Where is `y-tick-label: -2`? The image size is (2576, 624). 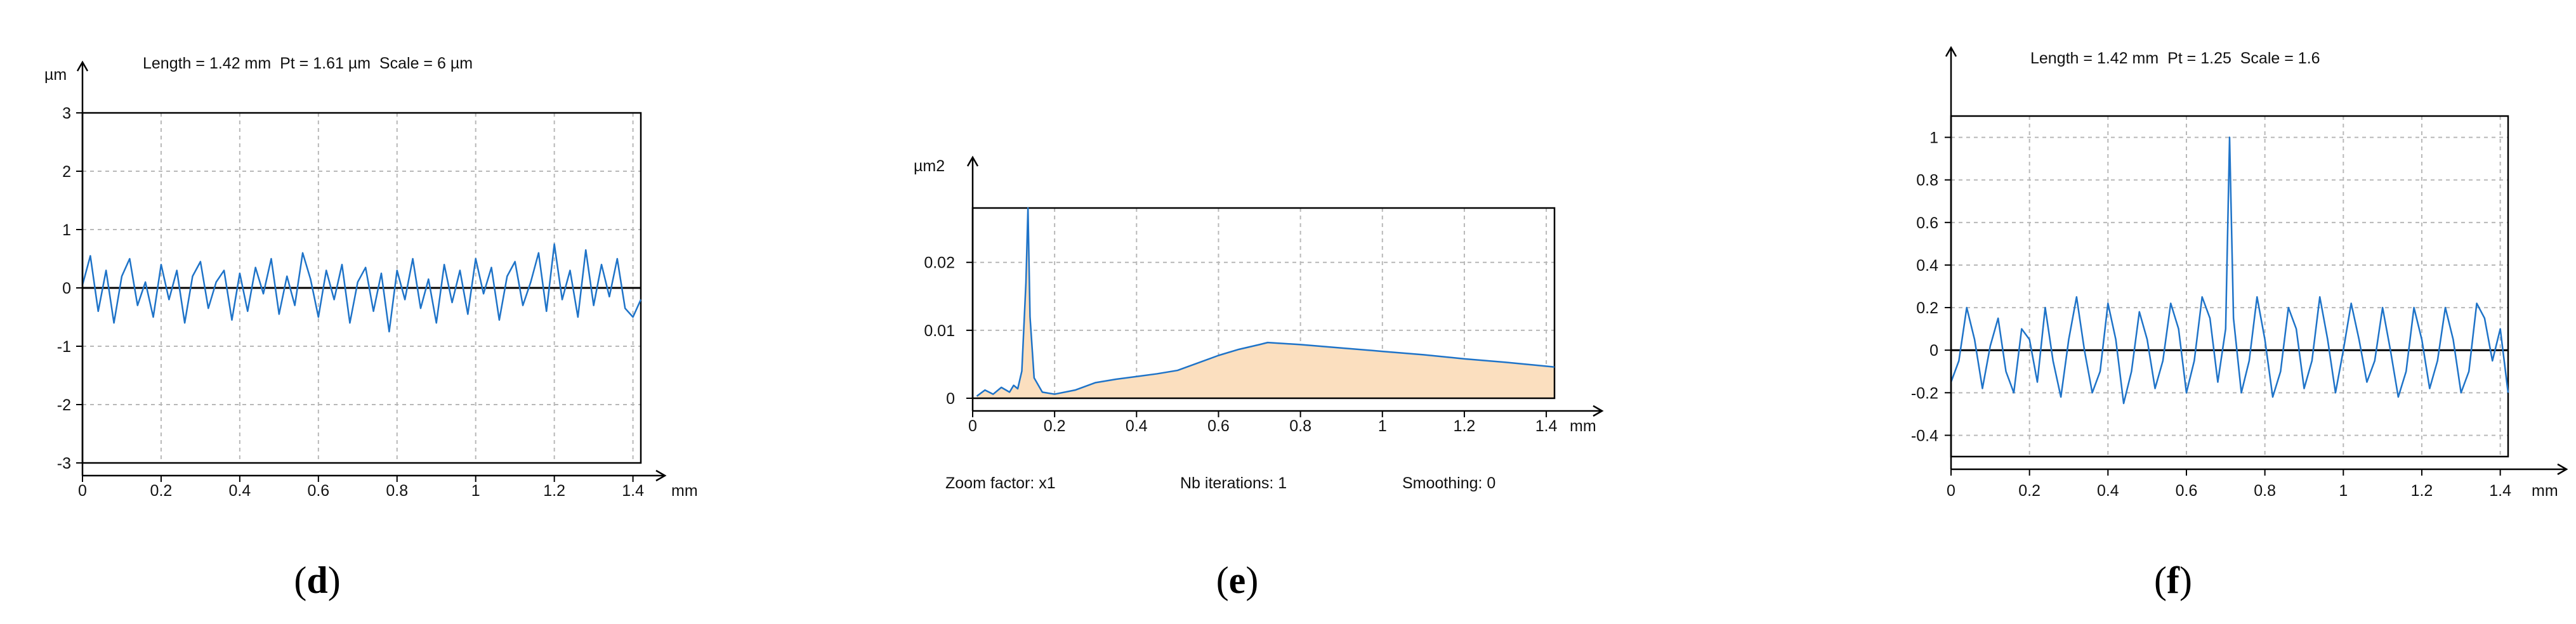 y-tick-label: -2 is located at coordinates (64, 405).